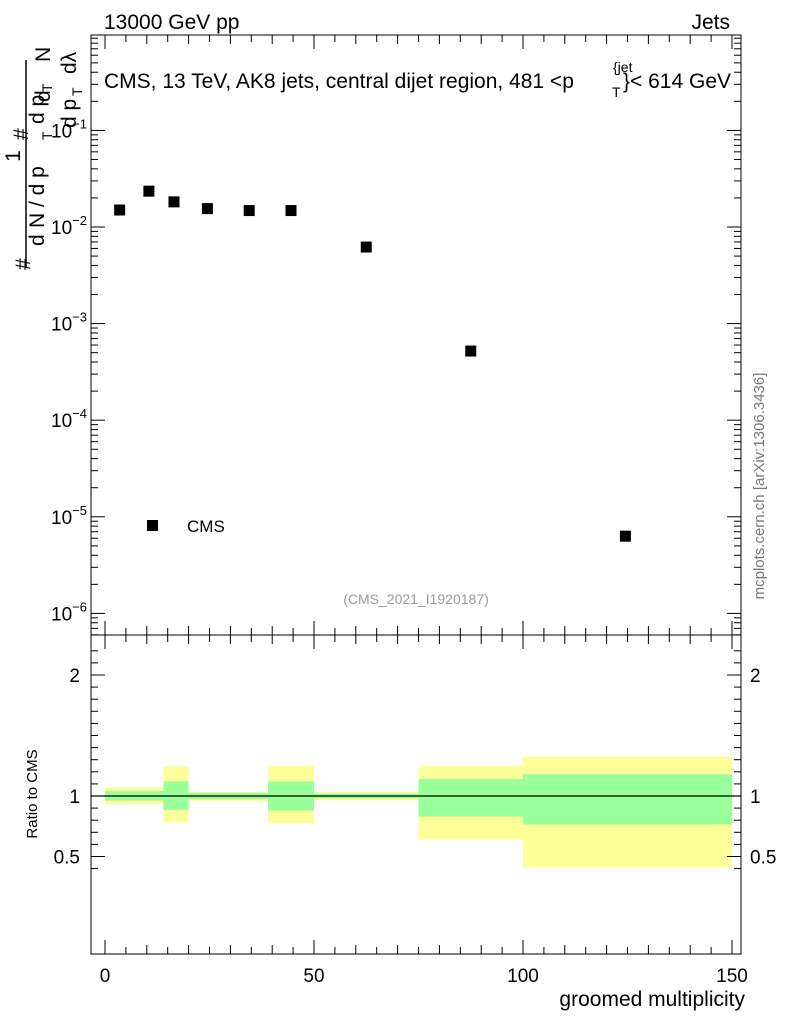  Describe the element at coordinates (759, 486) in the screenshot. I see `mcplots-side-label: mcplots.cern.ch [arXiv:1306.3436]` at that location.